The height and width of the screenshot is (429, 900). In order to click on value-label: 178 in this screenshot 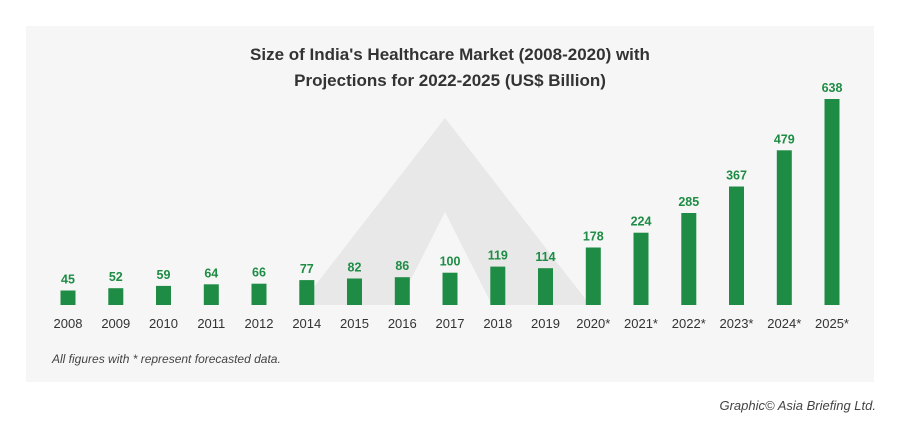, I will do `click(593, 237)`.